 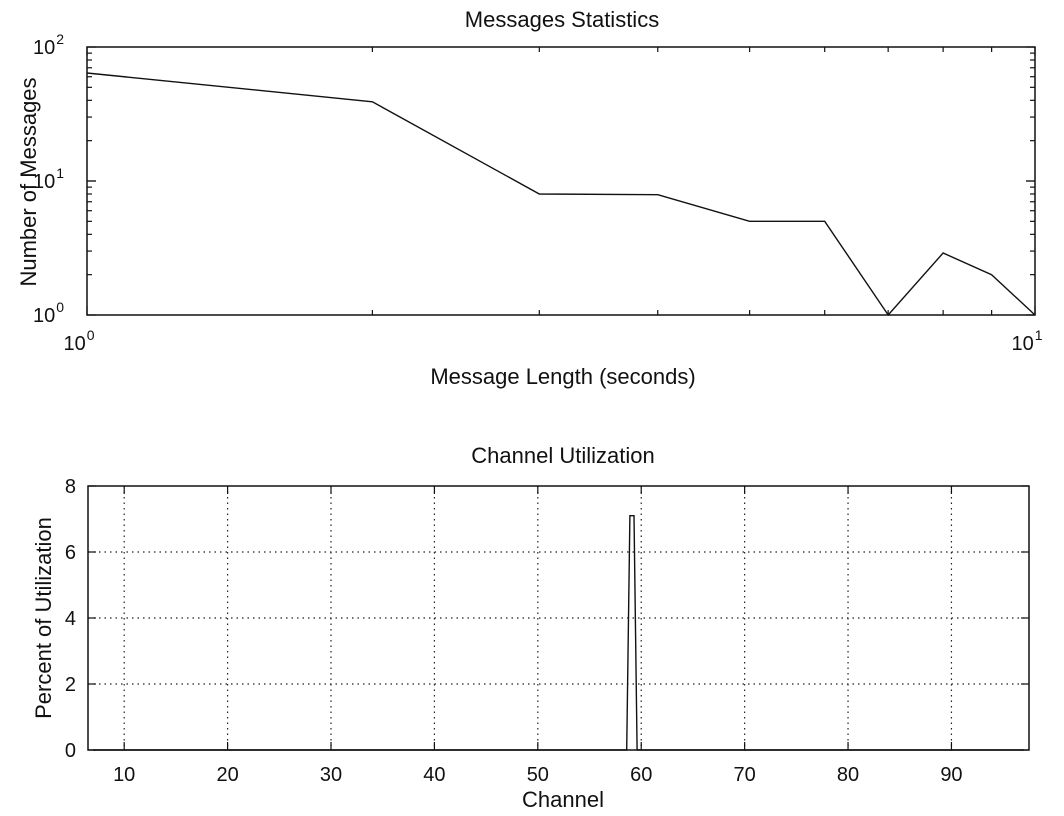 I want to click on x-tick-label-exponent: 1, so click(x=1039, y=335).